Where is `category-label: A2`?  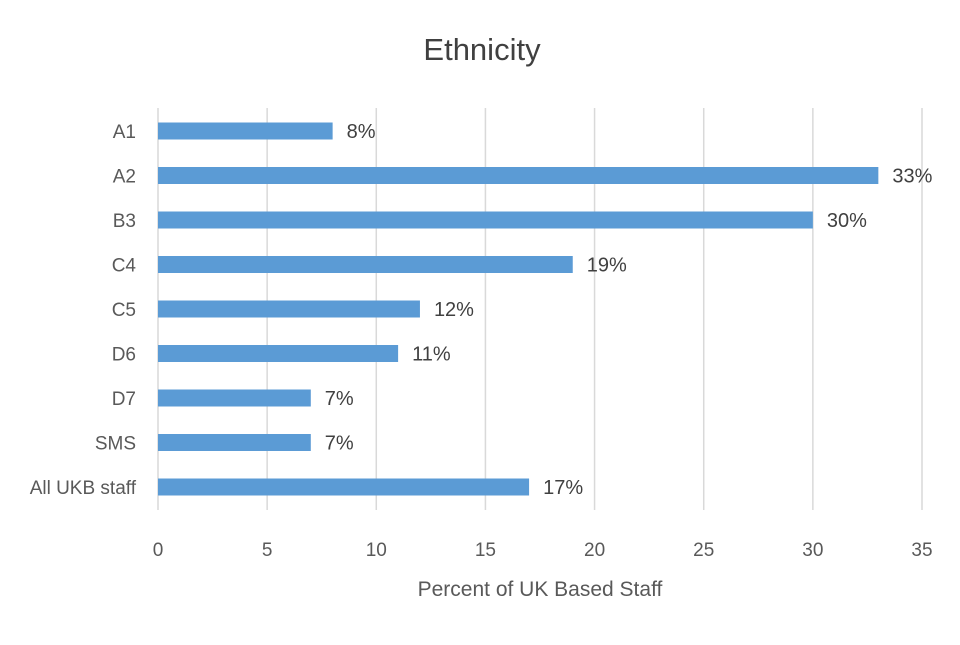
category-label: A2 is located at coordinates (124, 177).